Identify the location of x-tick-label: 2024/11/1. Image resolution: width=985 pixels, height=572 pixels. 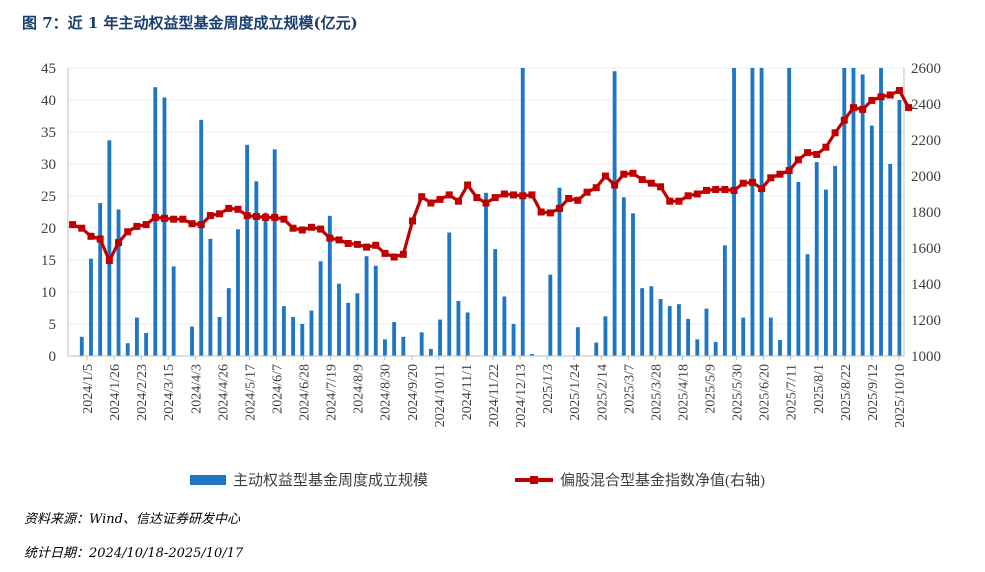
(467, 392).